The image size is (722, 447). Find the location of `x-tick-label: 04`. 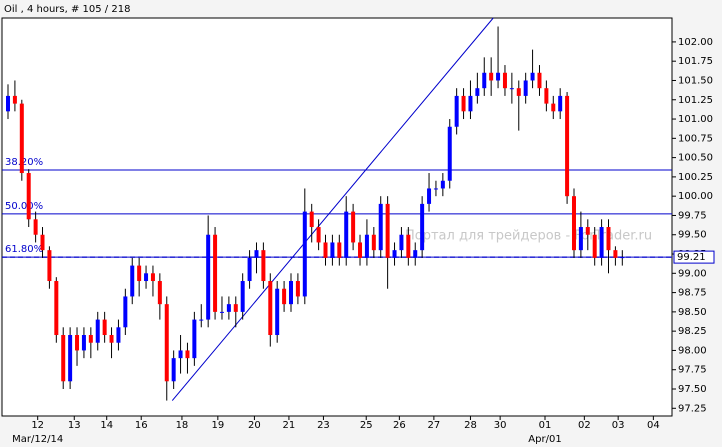

x-tick-label: 04 is located at coordinates (653, 425).